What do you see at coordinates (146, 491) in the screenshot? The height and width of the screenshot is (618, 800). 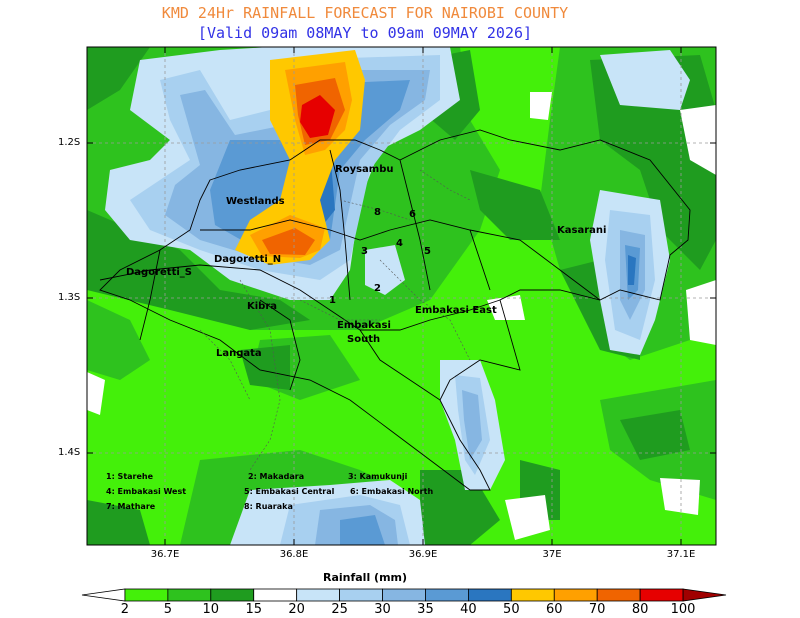 I see `key-embakasi-west: 4: Embakasi West` at bounding box center [146, 491].